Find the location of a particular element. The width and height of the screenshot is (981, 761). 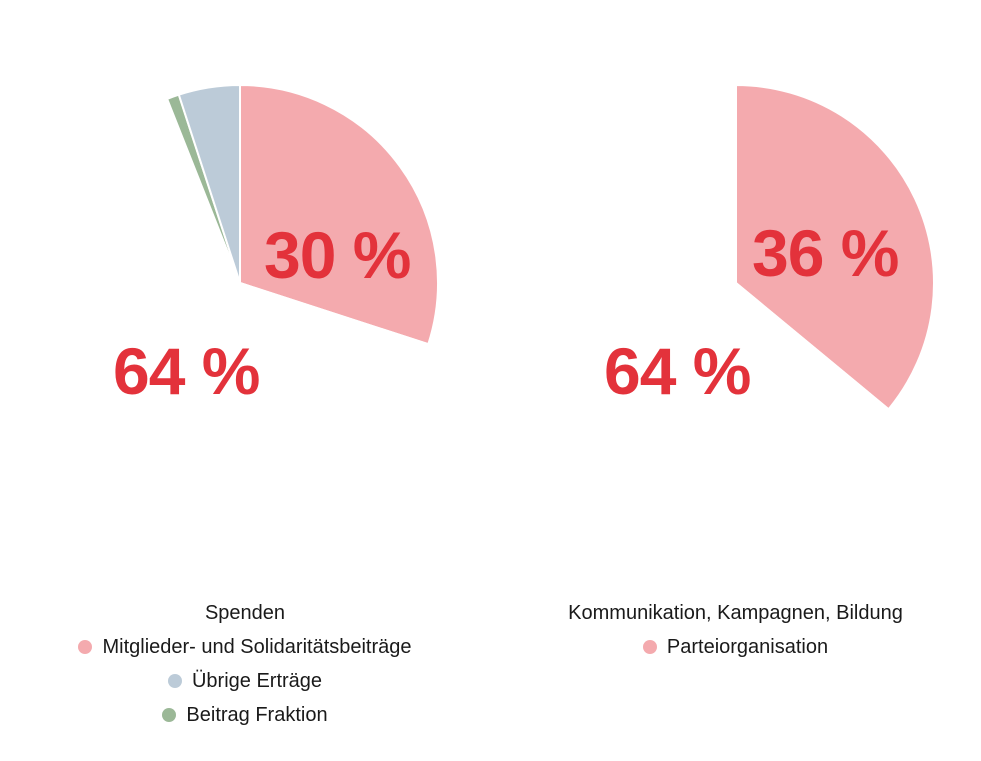

legend-label: Parteiorganisation is located at coordinates (747, 647).